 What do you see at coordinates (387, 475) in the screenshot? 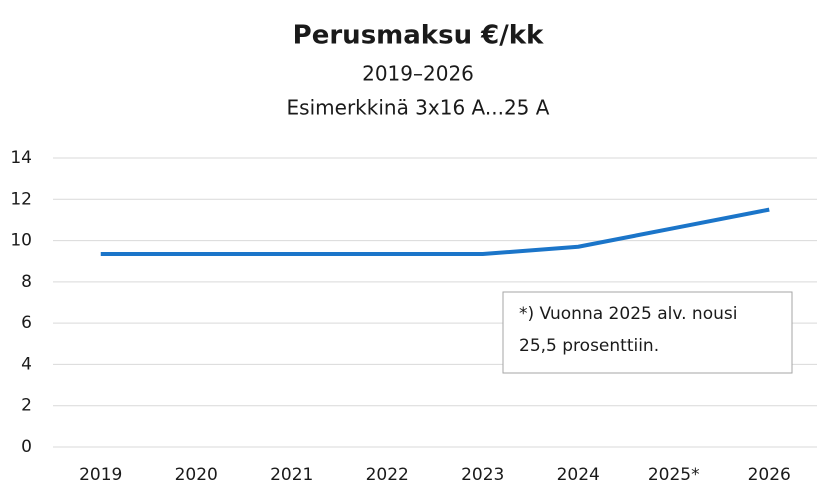
I see `x-tick-label: 2022` at bounding box center [387, 475].